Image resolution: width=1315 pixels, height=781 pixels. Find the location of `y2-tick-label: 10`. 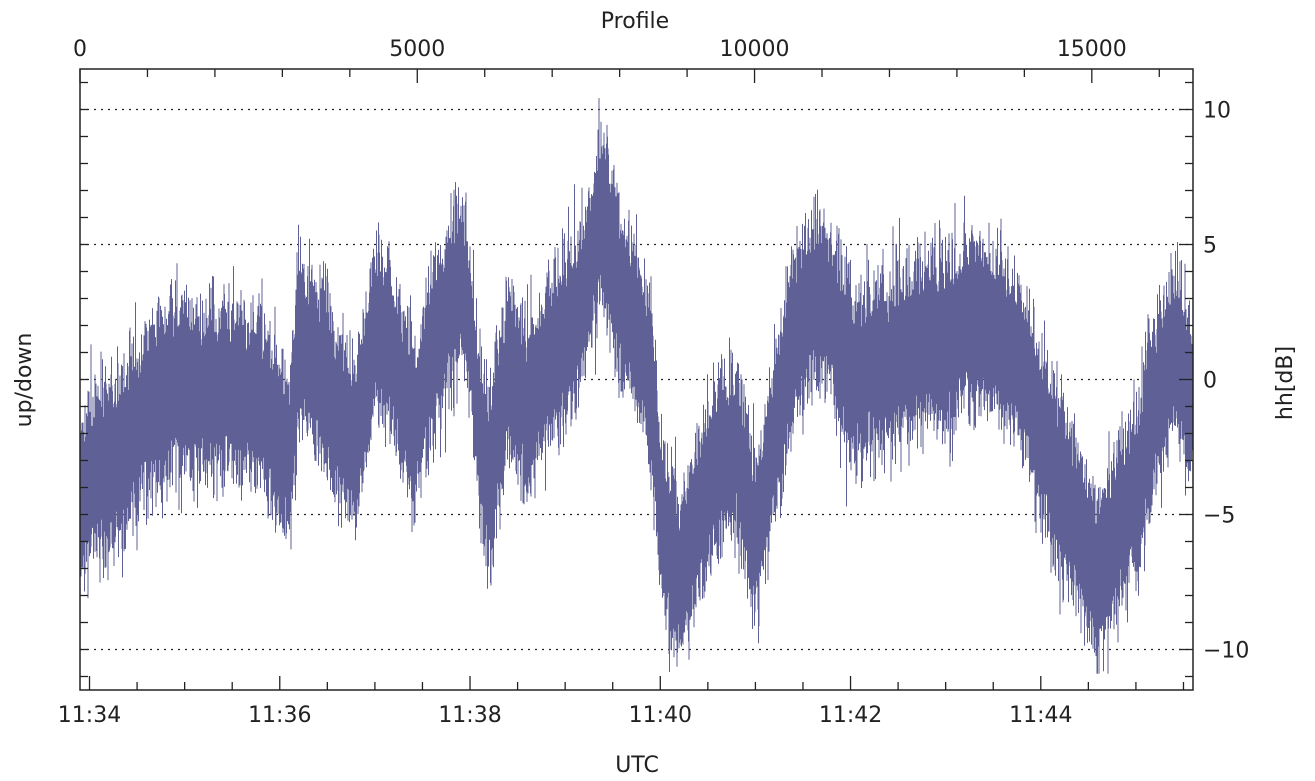

y2-tick-label: 10 is located at coordinates (1217, 111).